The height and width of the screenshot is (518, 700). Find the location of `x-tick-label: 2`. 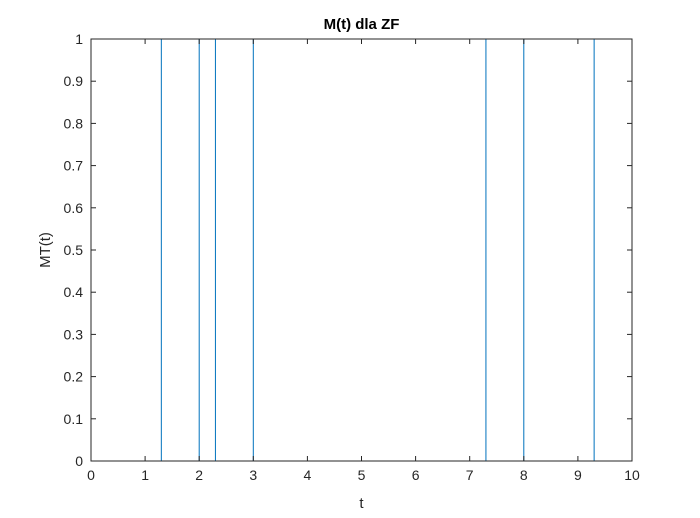

x-tick-label: 2 is located at coordinates (199, 475).